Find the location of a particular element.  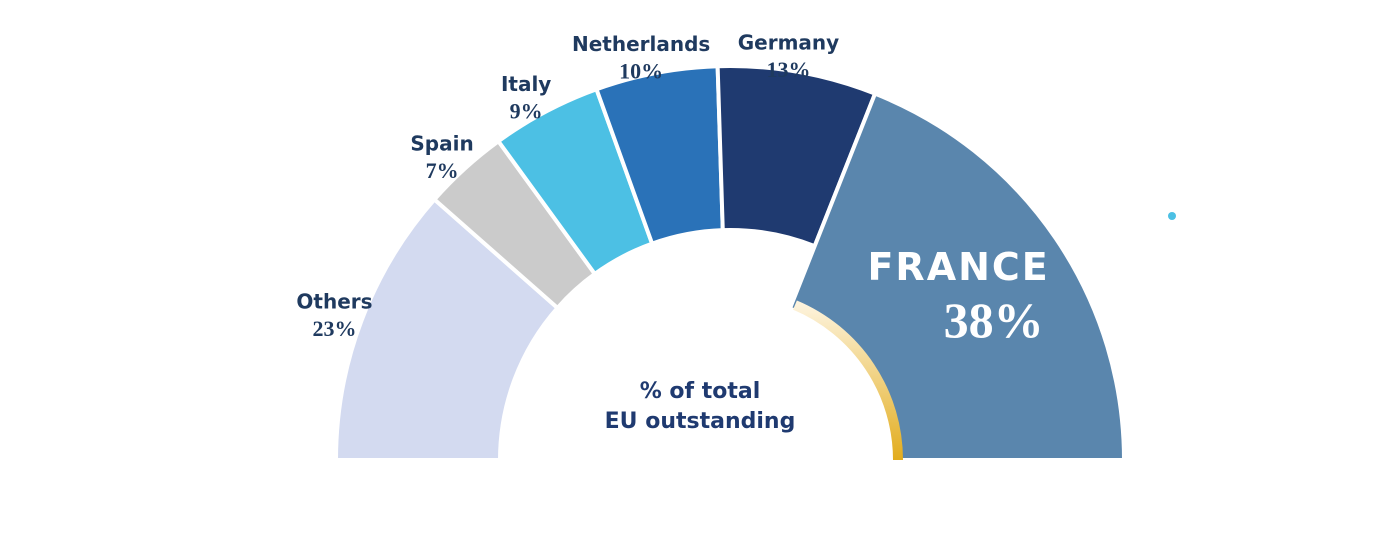

category-label: Spain is located at coordinates (441, 143).